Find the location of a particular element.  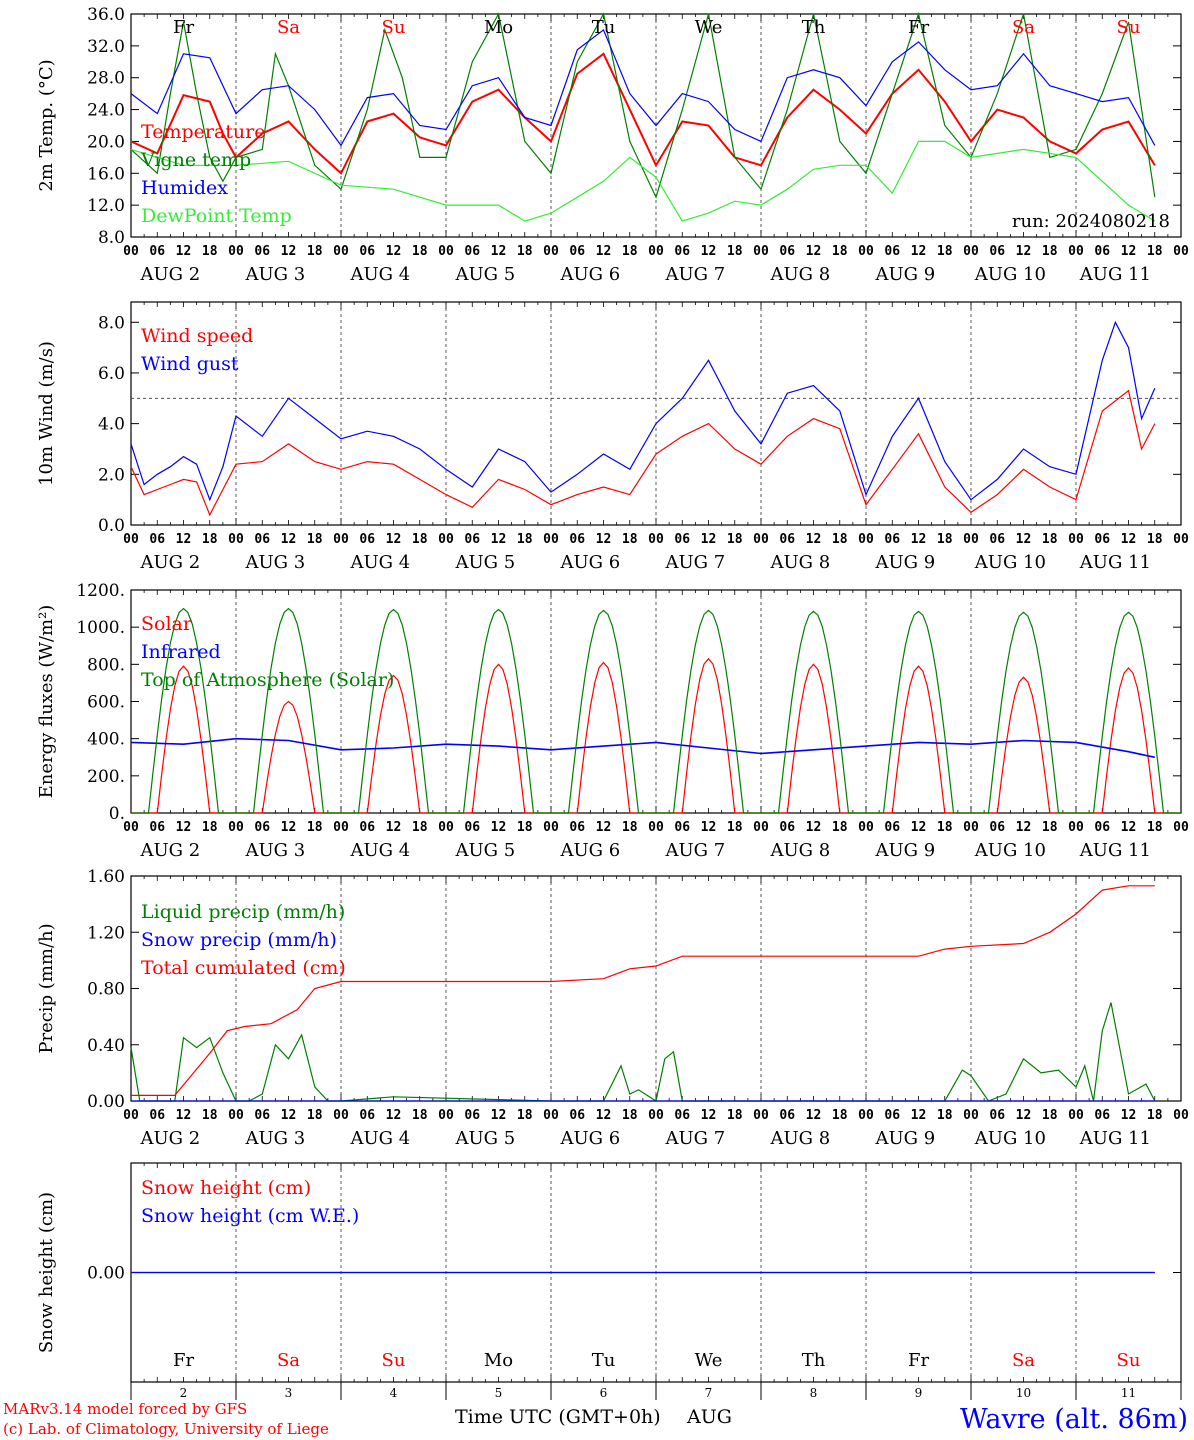

day-name-label: Sa is located at coordinates (1023, 27).